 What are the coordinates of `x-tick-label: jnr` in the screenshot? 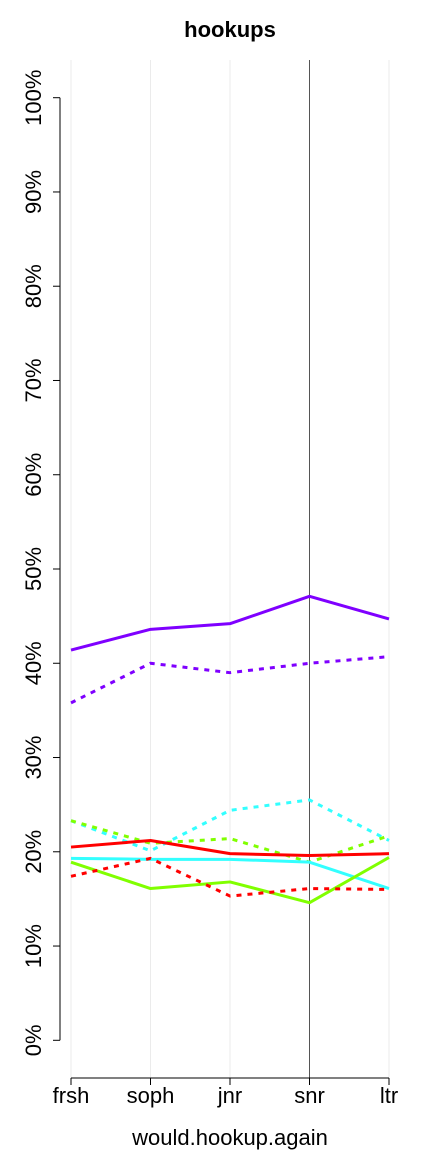 It's located at (229, 1095).